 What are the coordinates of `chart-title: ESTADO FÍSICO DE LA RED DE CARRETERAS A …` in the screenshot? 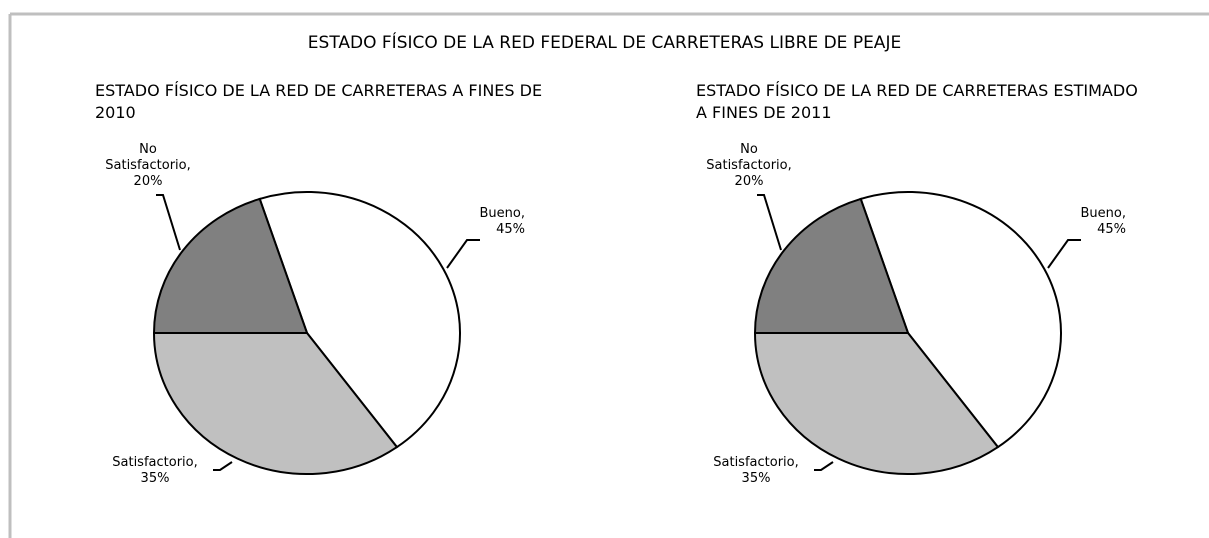 It's located at (319, 101).